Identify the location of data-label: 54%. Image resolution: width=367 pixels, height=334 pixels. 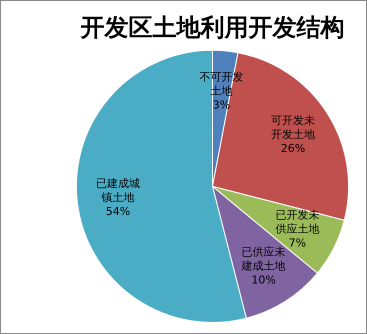
(118, 211).